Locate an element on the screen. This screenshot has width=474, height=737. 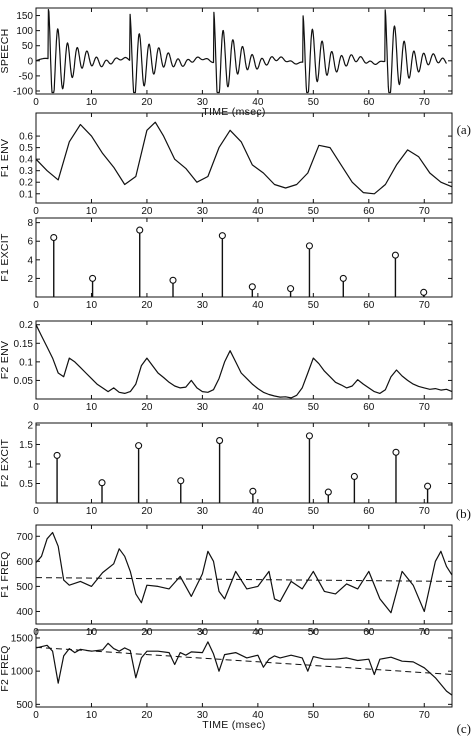
y-tick-label: 0.05 is located at coordinates (24, 381).